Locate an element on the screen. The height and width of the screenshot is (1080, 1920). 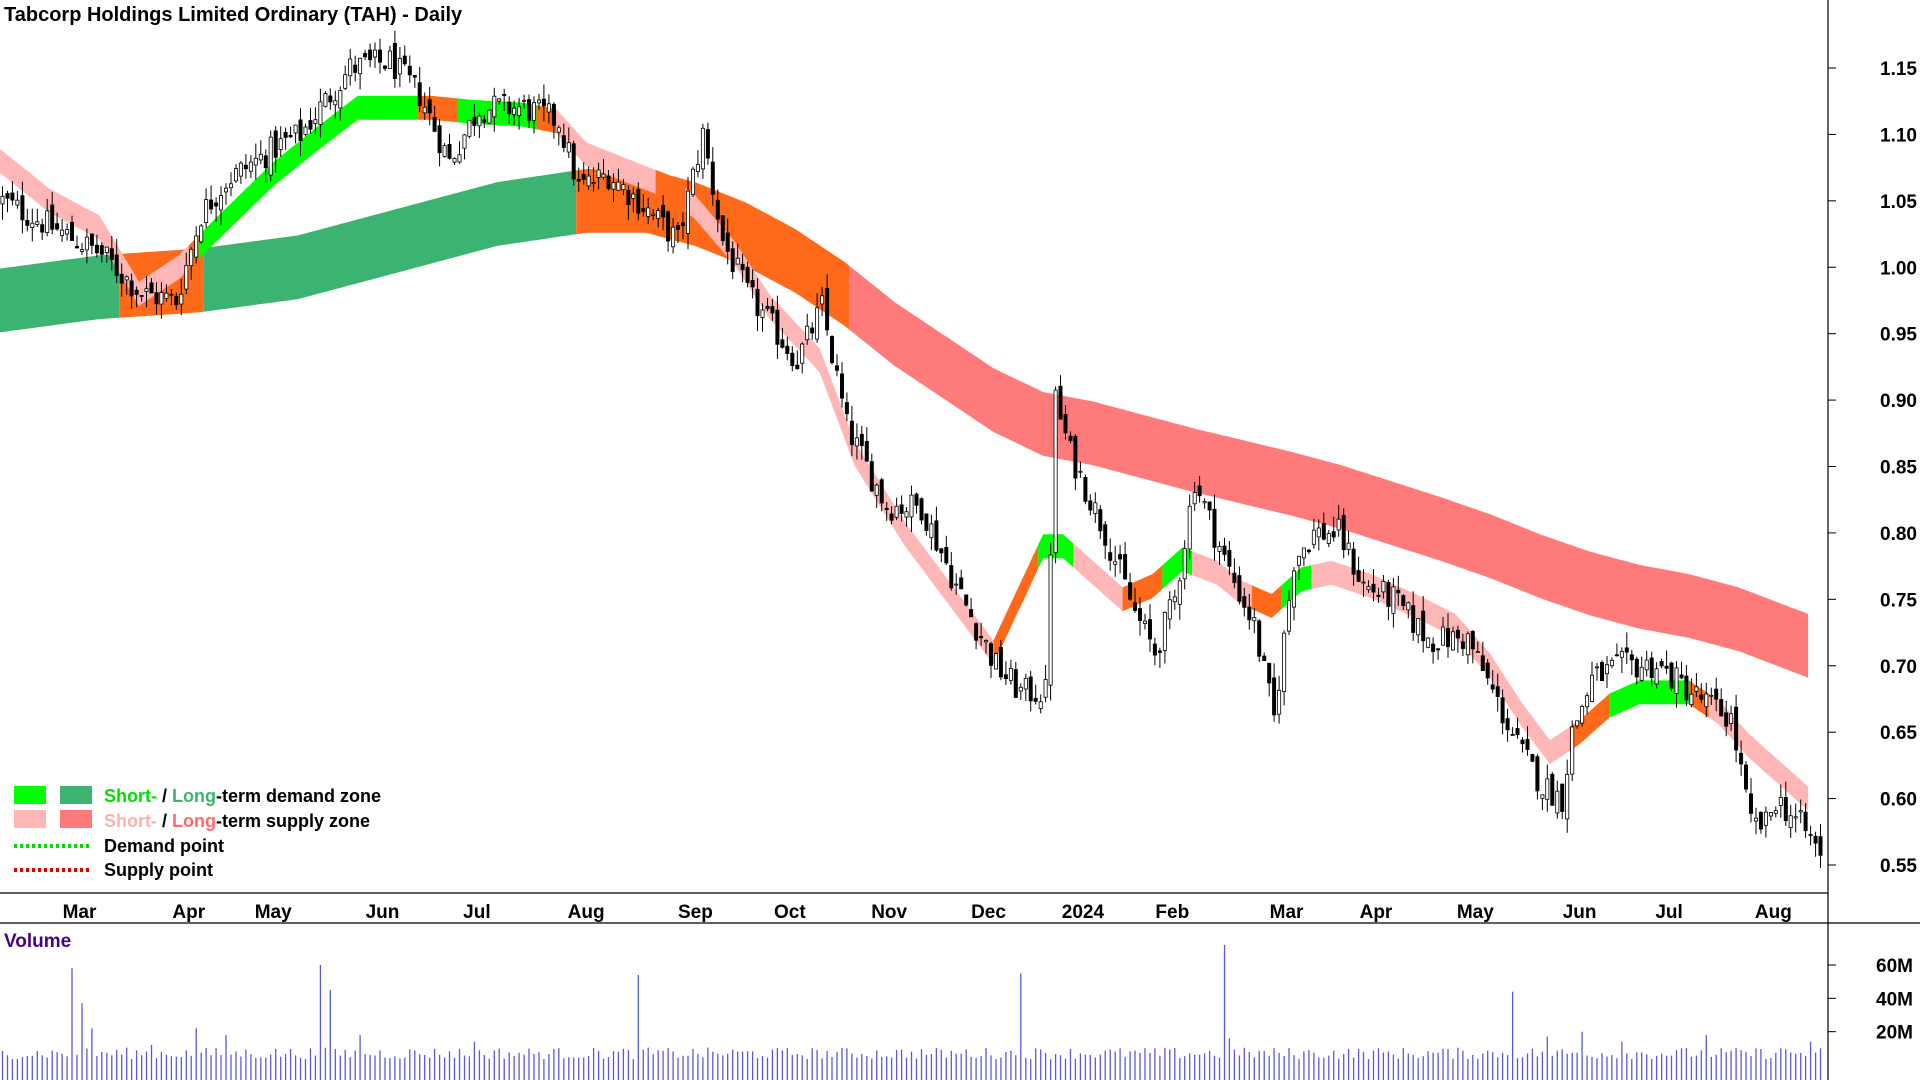
legend-item-demand-zone: Short- / Long-term demand zone is located at coordinates (197, 796).